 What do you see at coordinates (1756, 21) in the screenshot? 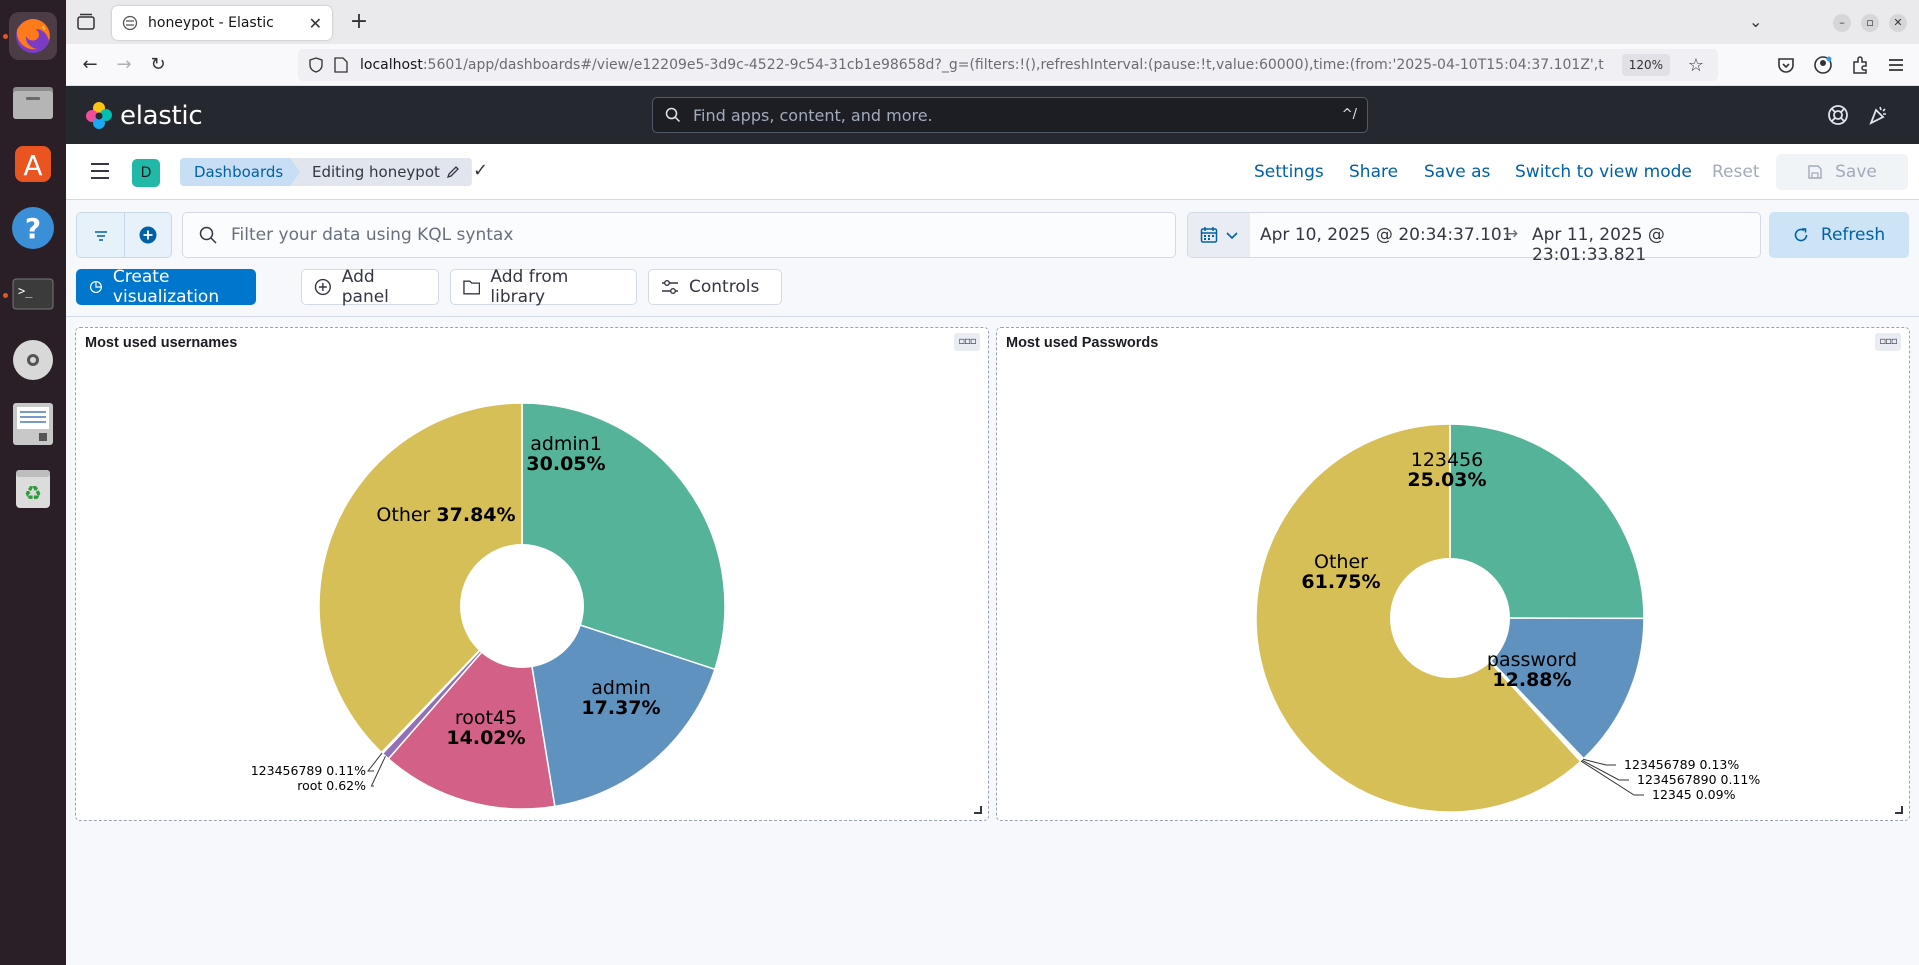
I see `chevron-down-icon: ⌄` at bounding box center [1756, 21].